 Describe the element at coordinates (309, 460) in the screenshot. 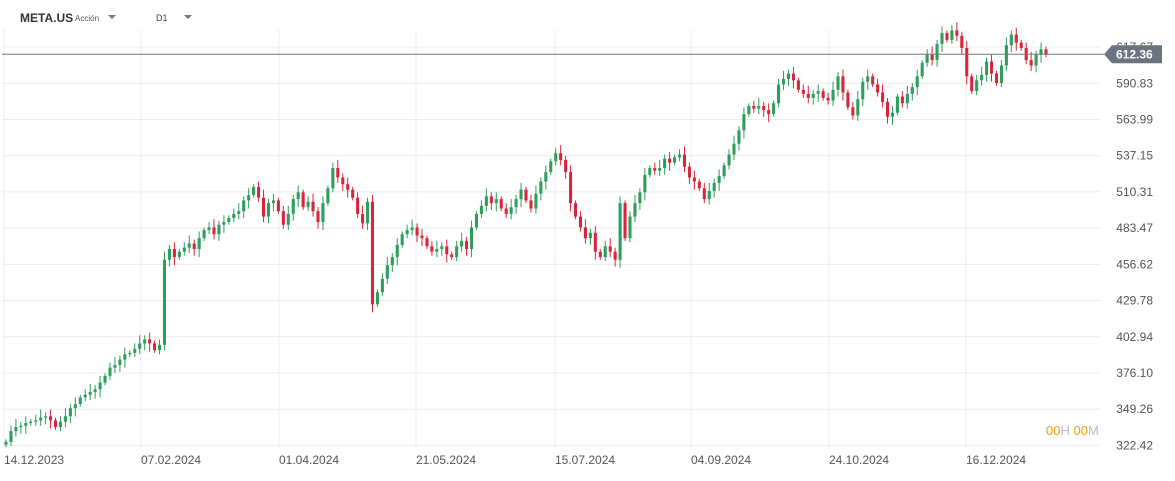

I see `x-tick-label: 01.04.2024` at that location.